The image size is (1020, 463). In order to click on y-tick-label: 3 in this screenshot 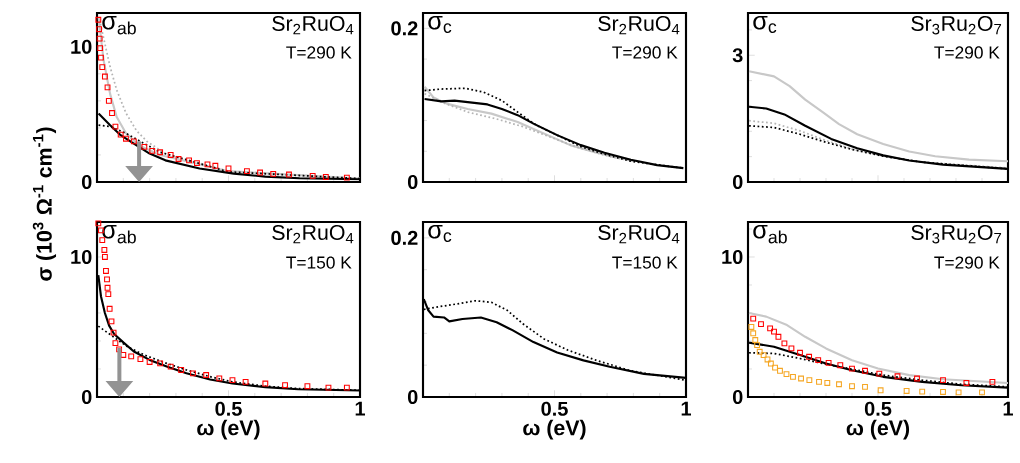, I will do `click(737, 55)`.